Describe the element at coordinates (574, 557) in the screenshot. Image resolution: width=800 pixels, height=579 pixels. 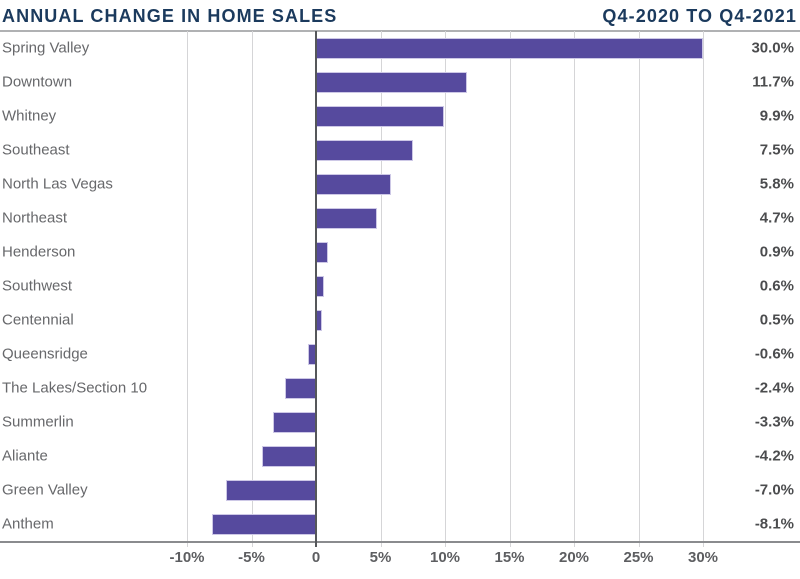
I see `x-tick-label: 20%` at that location.